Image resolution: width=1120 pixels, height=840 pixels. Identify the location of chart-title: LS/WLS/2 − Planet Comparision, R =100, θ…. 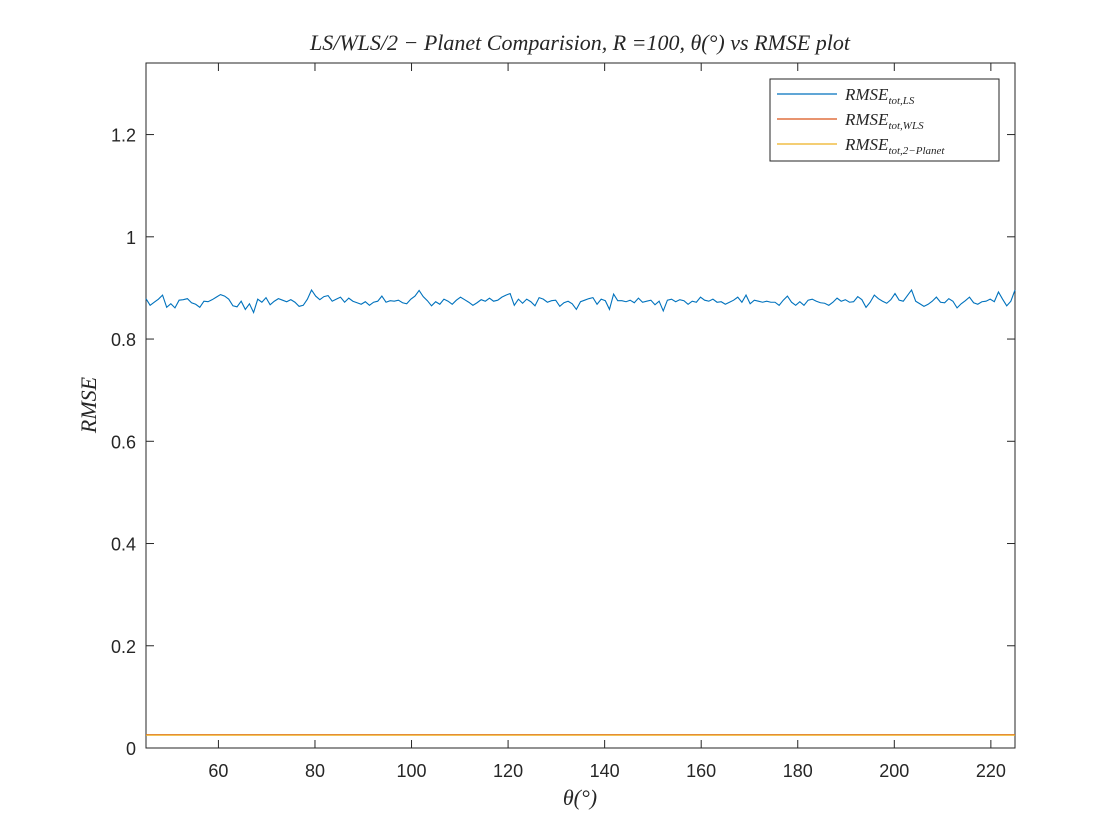
(580, 42).